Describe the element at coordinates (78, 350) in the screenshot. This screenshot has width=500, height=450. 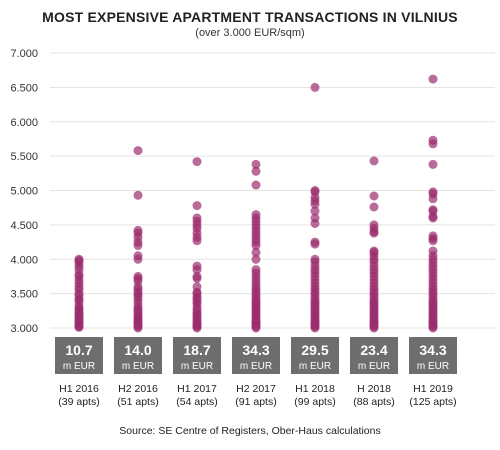
I see `total-value: 10.7` at that location.